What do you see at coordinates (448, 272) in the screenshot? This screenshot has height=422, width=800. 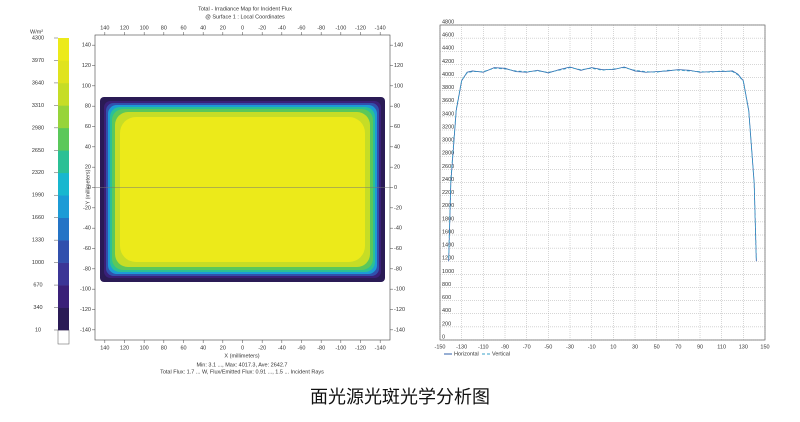 I see `y-tick-label: 1000` at bounding box center [448, 272].